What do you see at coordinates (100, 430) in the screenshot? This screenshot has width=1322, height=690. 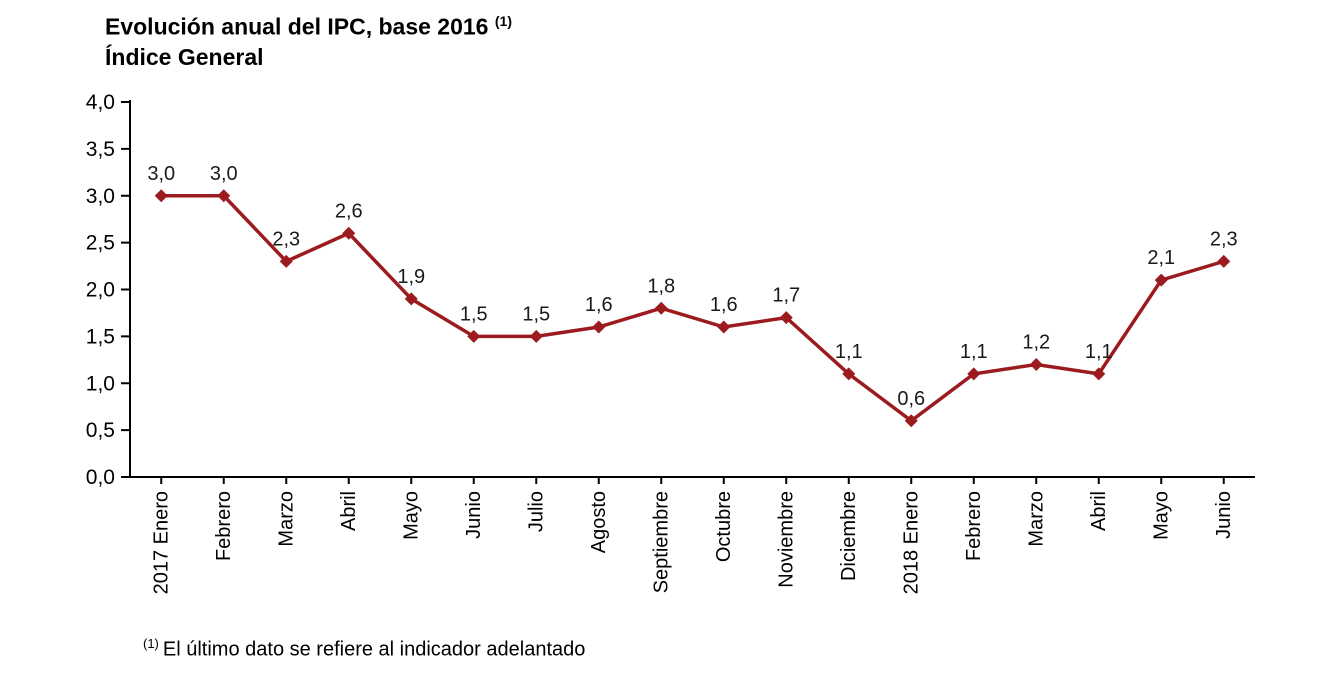 I see `y-axis-tick-label: 0,5` at bounding box center [100, 430].